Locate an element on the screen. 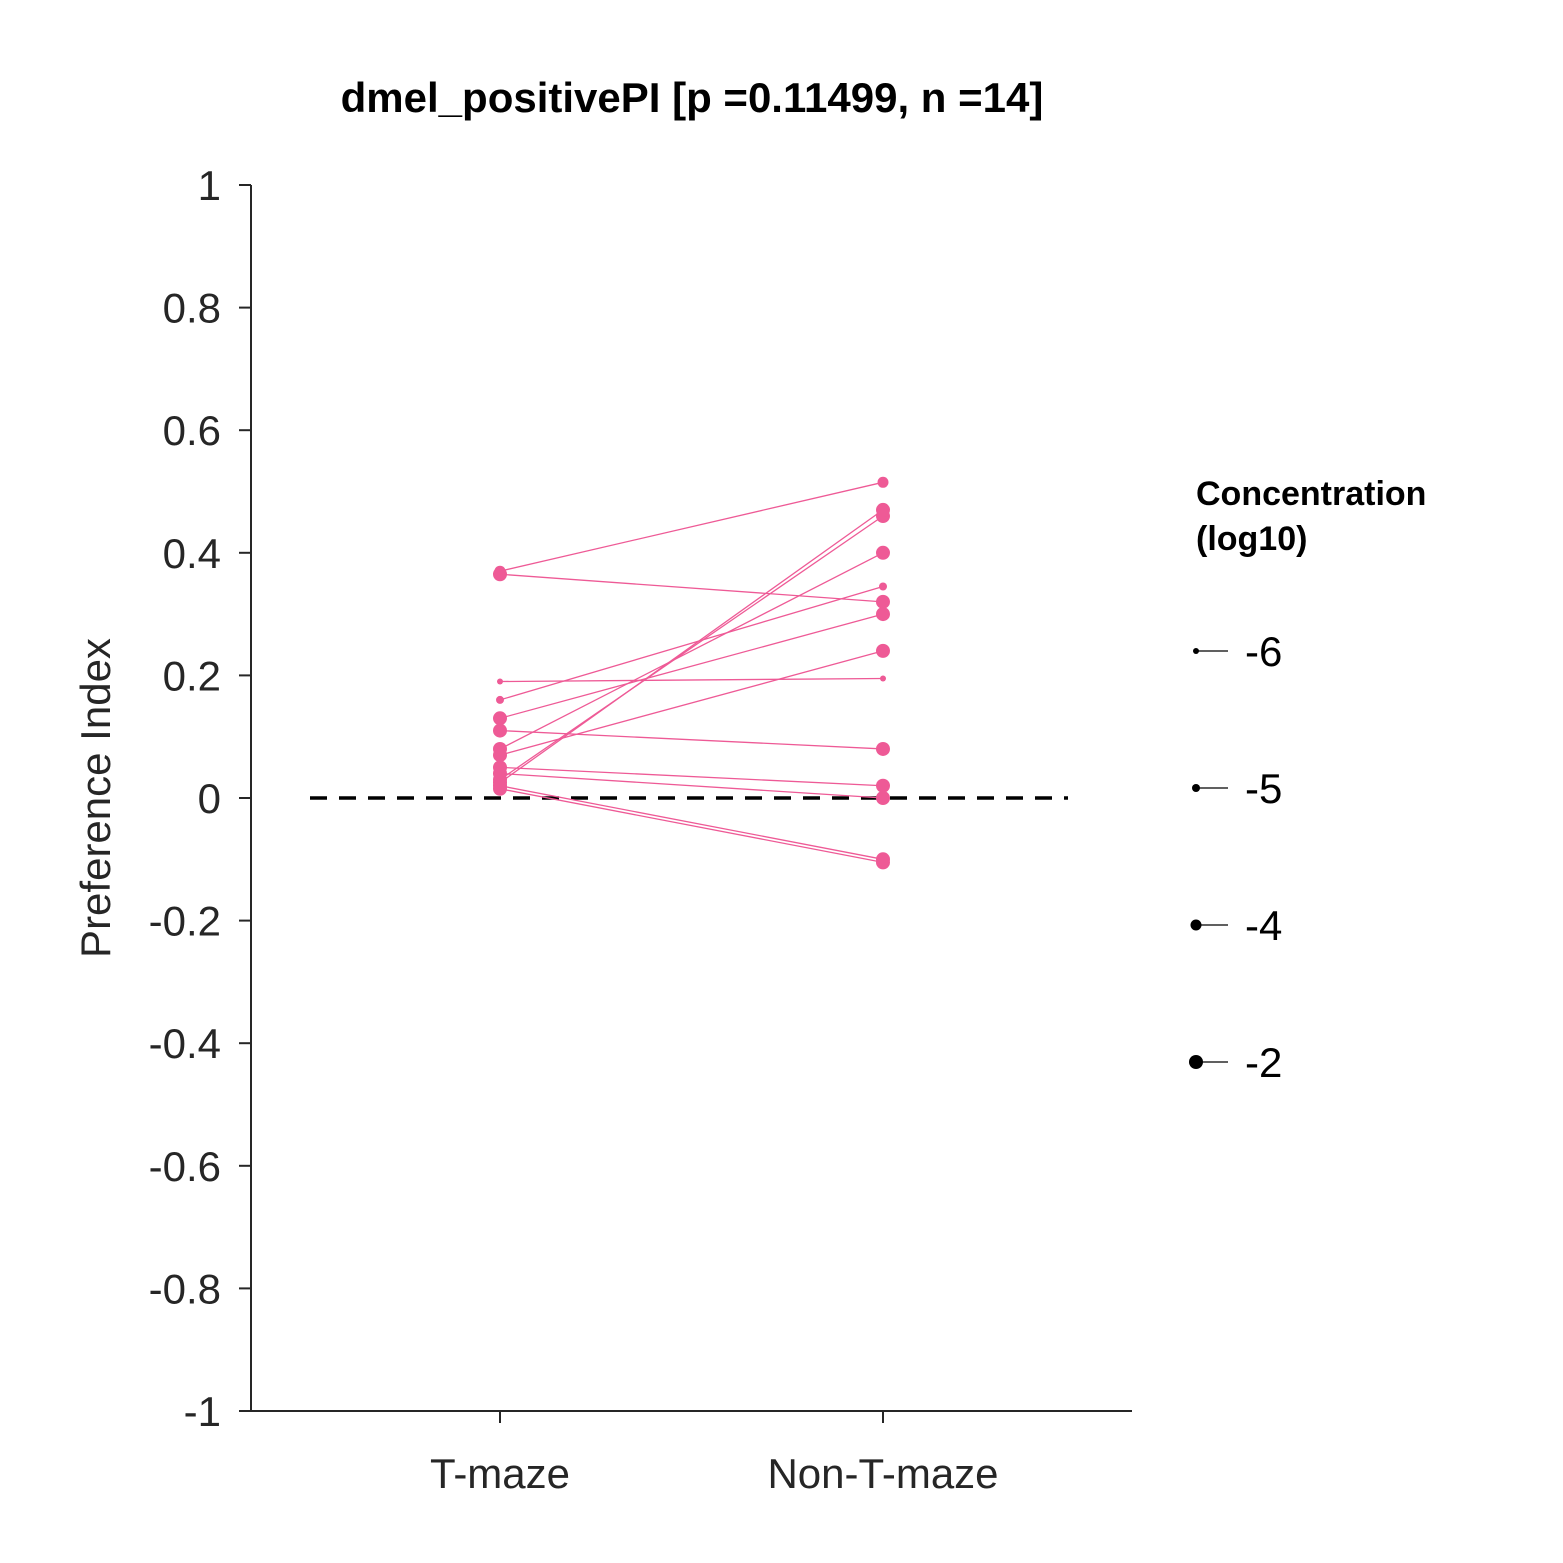  legend-items: -6 -5 -4 -2 is located at coordinates (1235, 857).